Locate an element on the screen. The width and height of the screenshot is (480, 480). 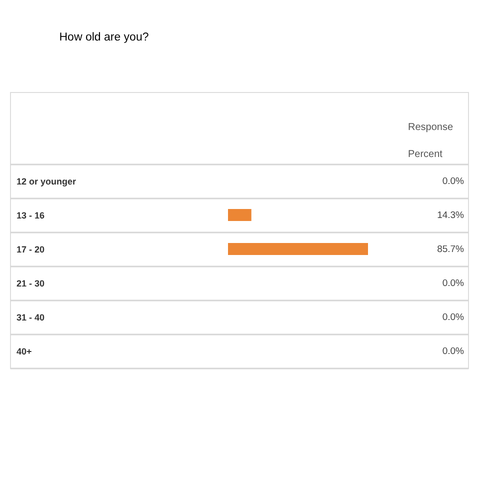
data-label: 14.3% is located at coordinates (451, 215).